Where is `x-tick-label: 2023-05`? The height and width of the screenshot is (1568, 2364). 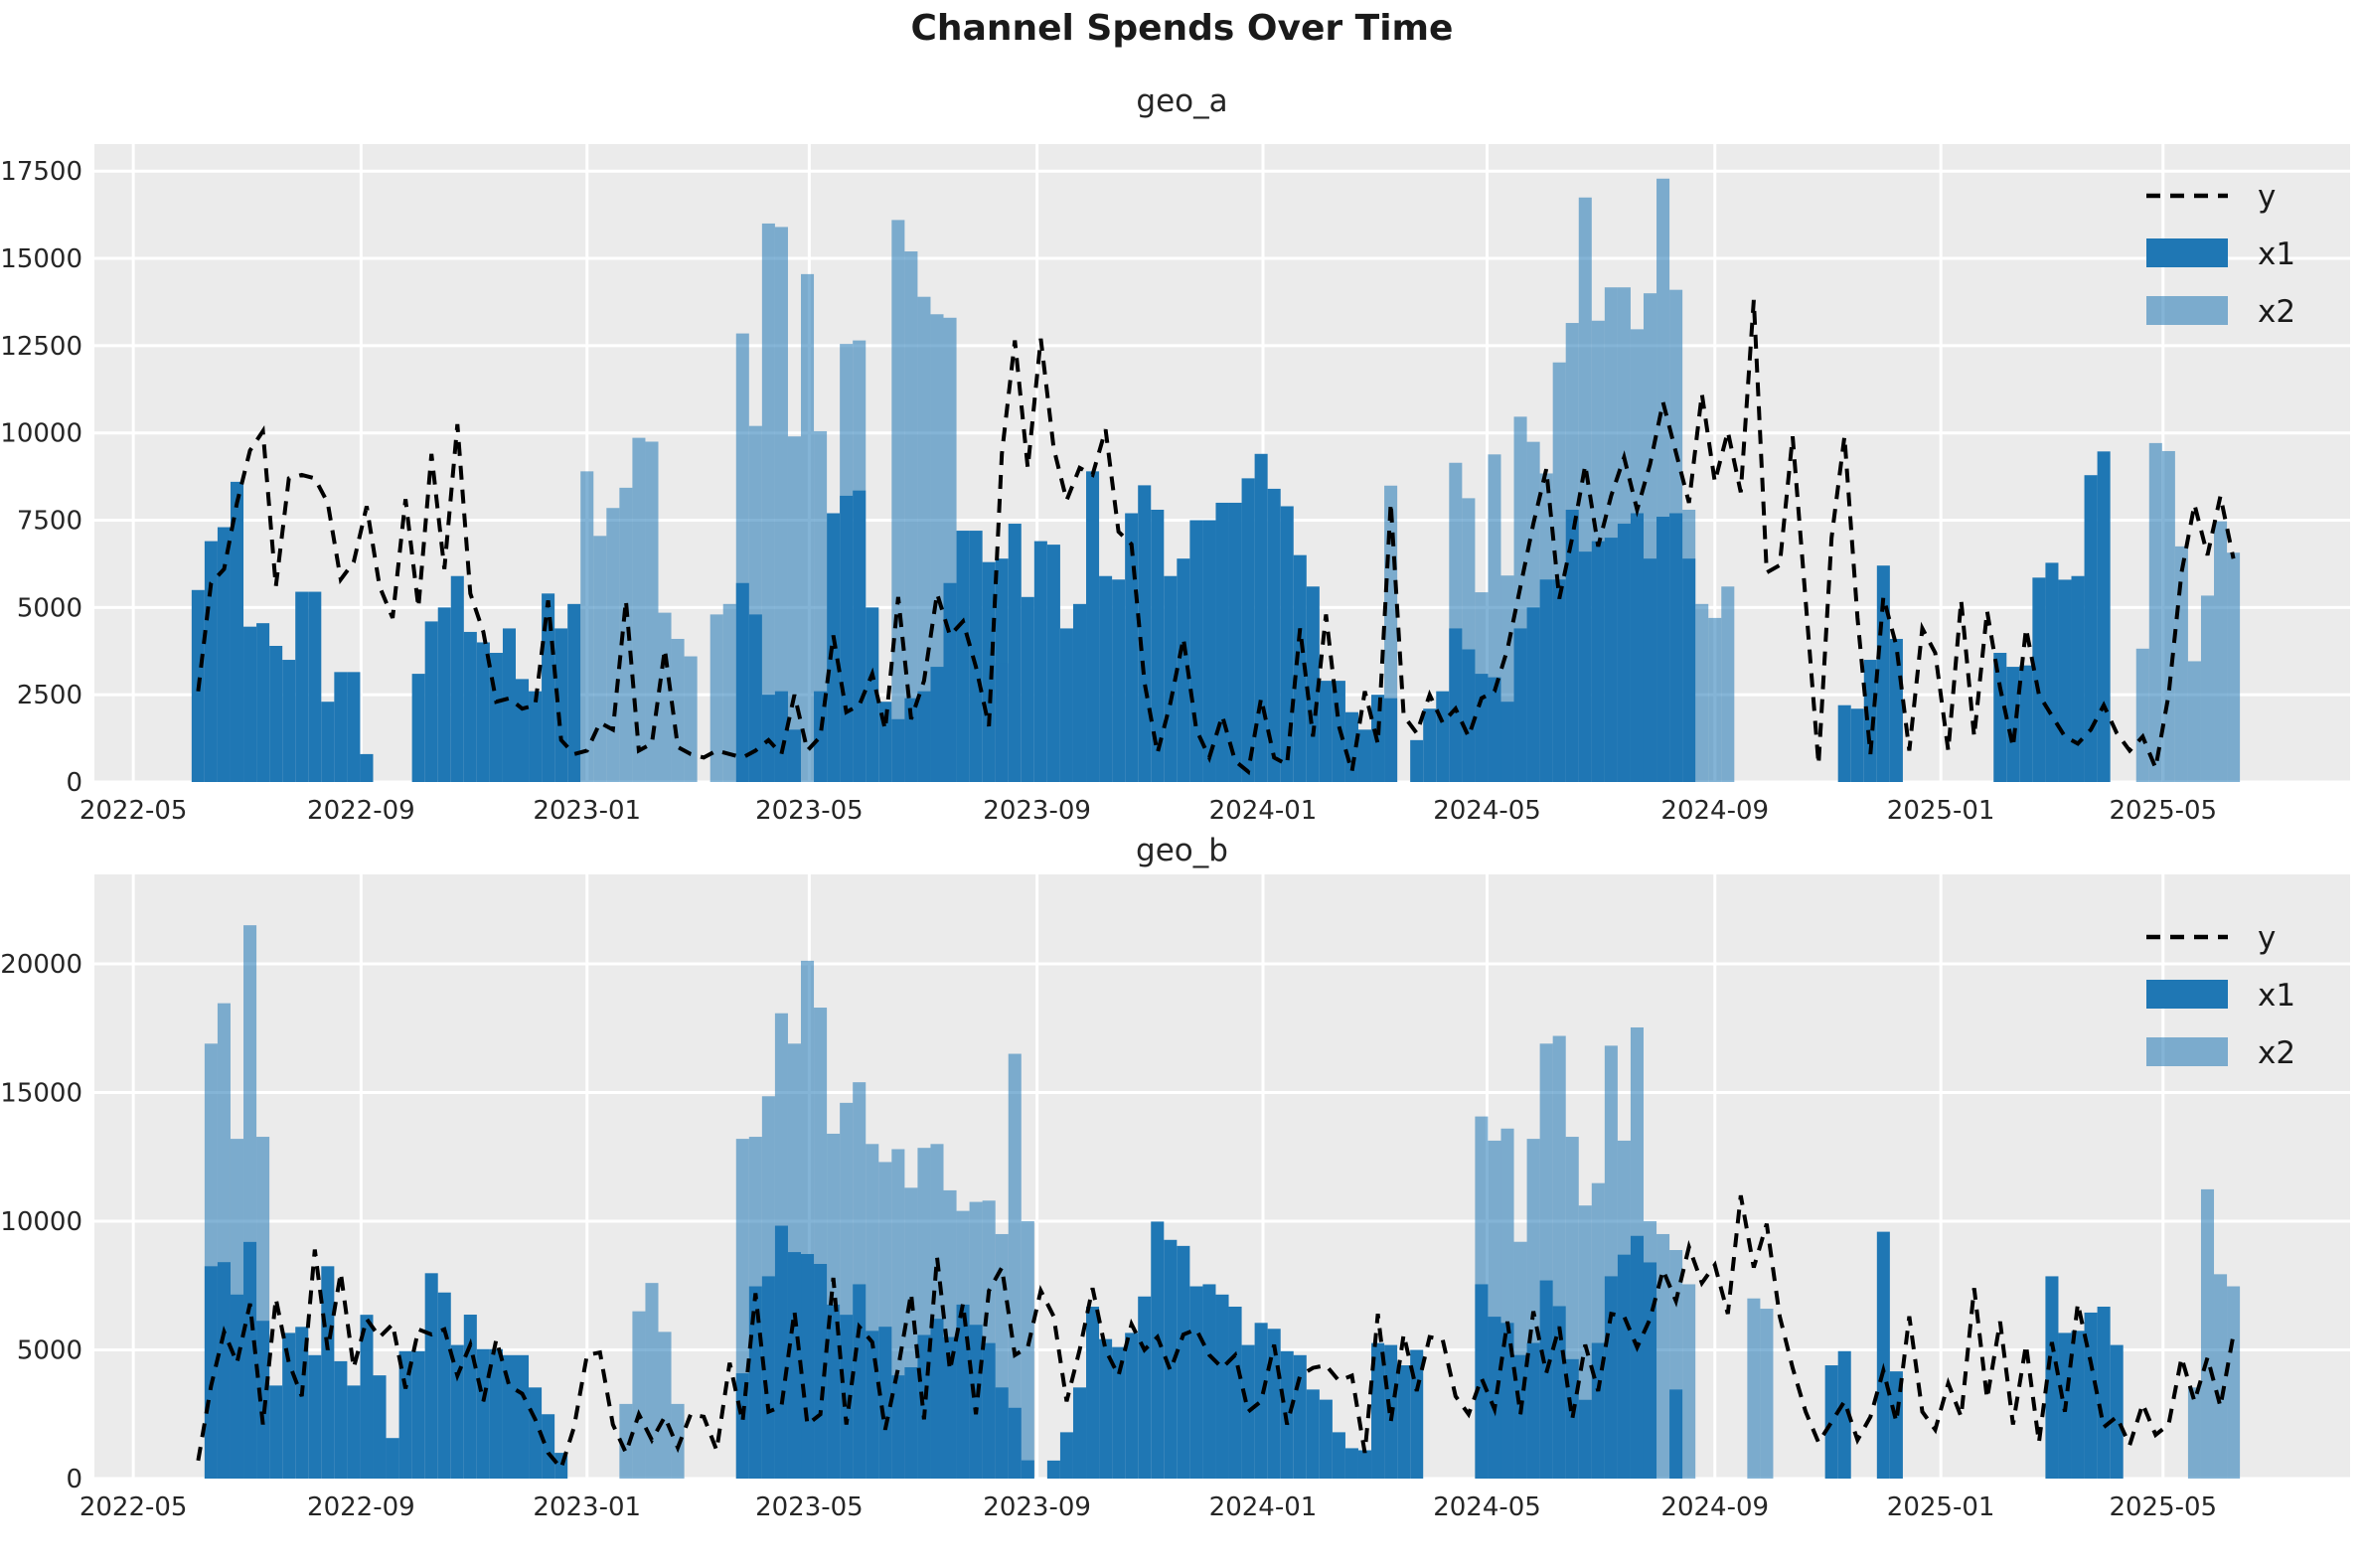
x-tick-label: 2023-05 is located at coordinates (809, 811).